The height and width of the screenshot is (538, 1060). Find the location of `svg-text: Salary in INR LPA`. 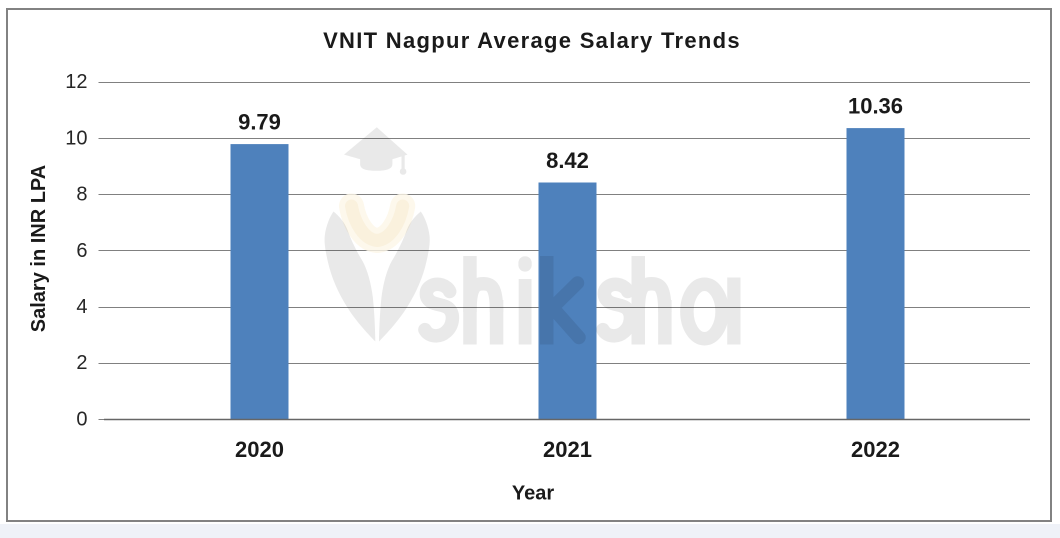

svg-text: Salary in INR LPA is located at coordinates (39, 248).